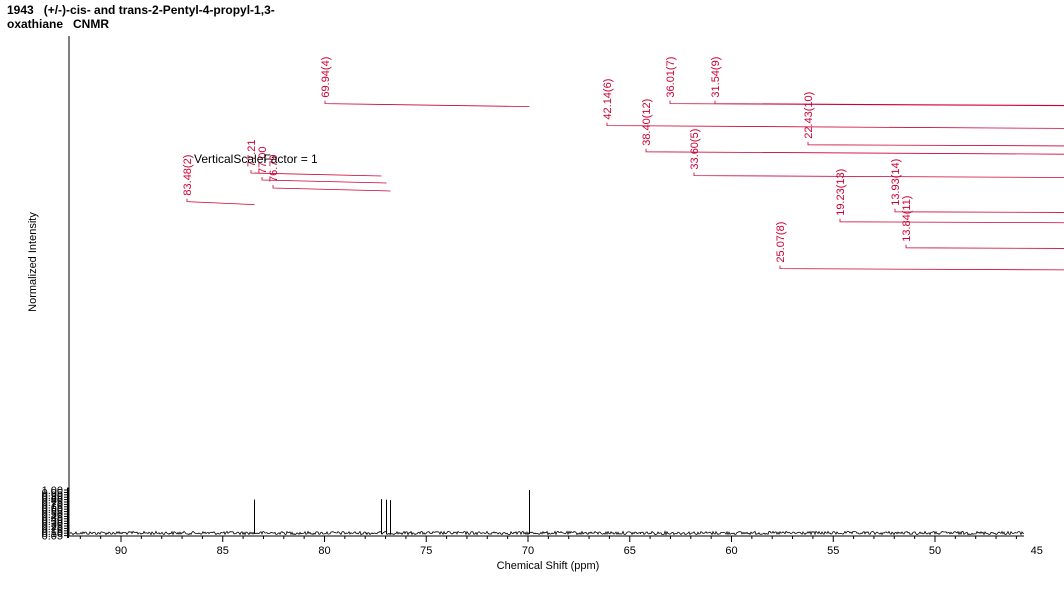 This screenshot has width=1064, height=592. I want to click on peak-label: 77.00, so click(263, 160).